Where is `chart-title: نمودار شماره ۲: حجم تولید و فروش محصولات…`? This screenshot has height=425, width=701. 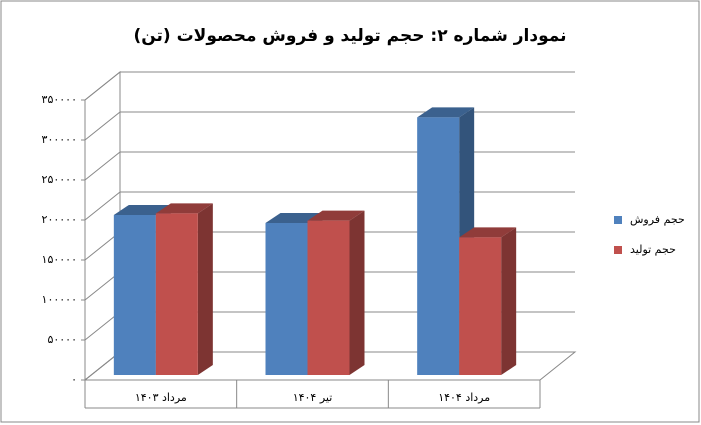 chart-title: نمودار شماره ۲: حجم تولید و فروش محصولات… is located at coordinates (349, 36).